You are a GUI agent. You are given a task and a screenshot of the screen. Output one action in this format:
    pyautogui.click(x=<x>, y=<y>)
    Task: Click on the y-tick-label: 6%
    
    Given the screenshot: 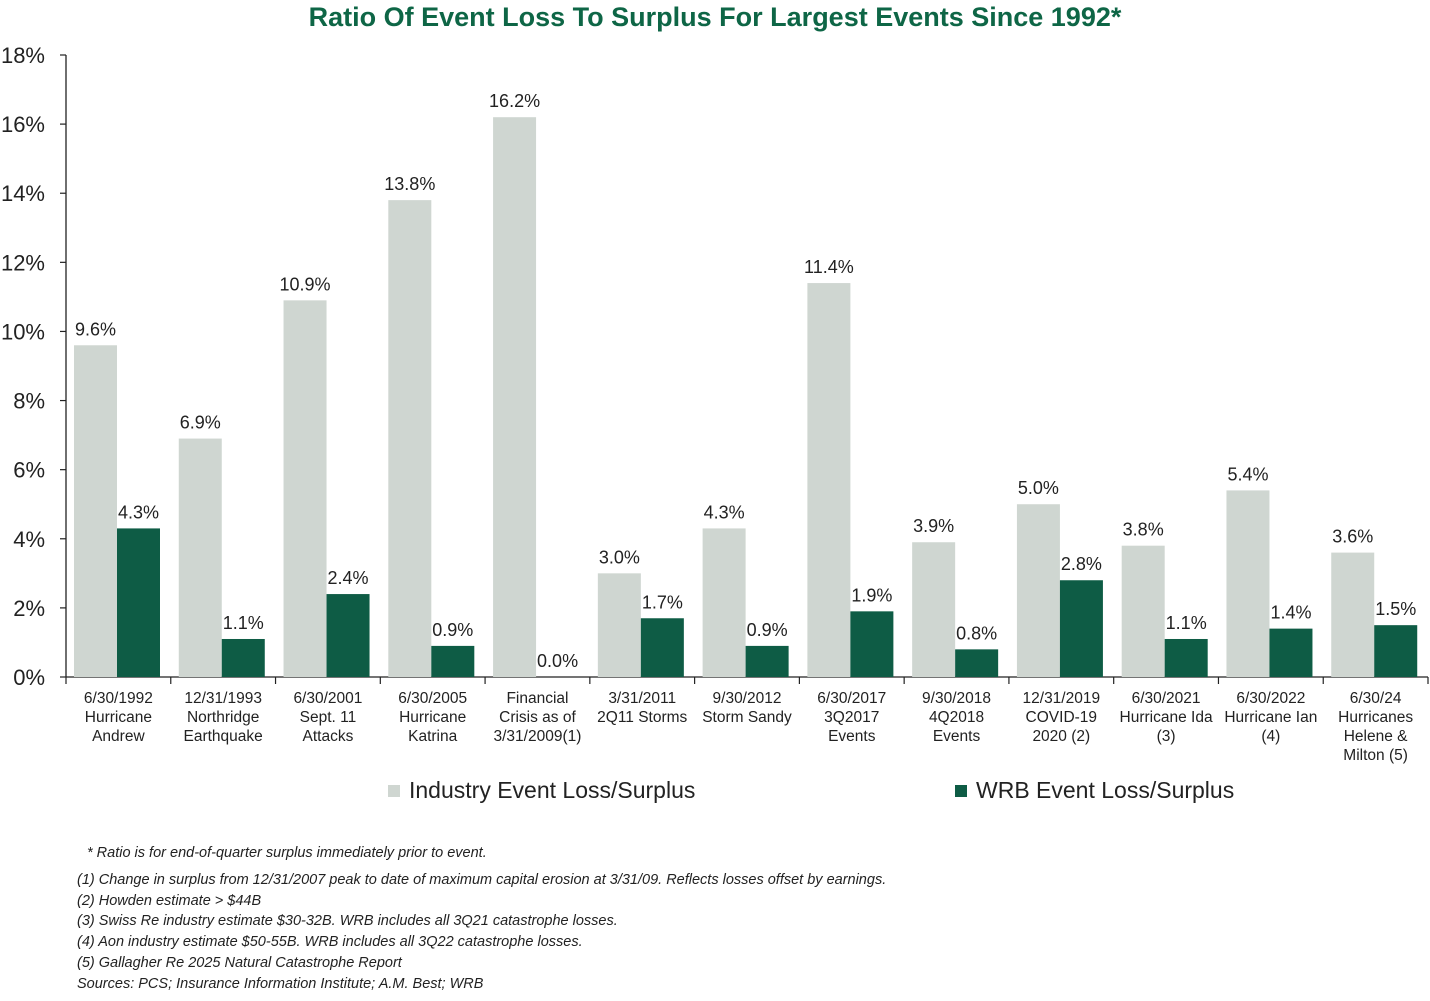 What is the action you would take?
    pyautogui.click(x=29, y=470)
    